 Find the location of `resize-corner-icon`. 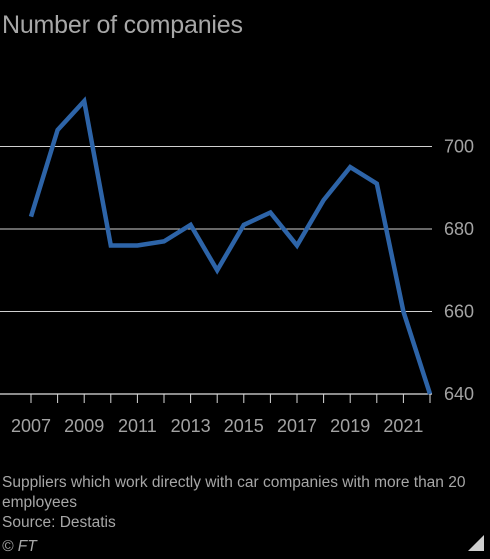

resize-corner-icon is located at coordinates (476, 543).